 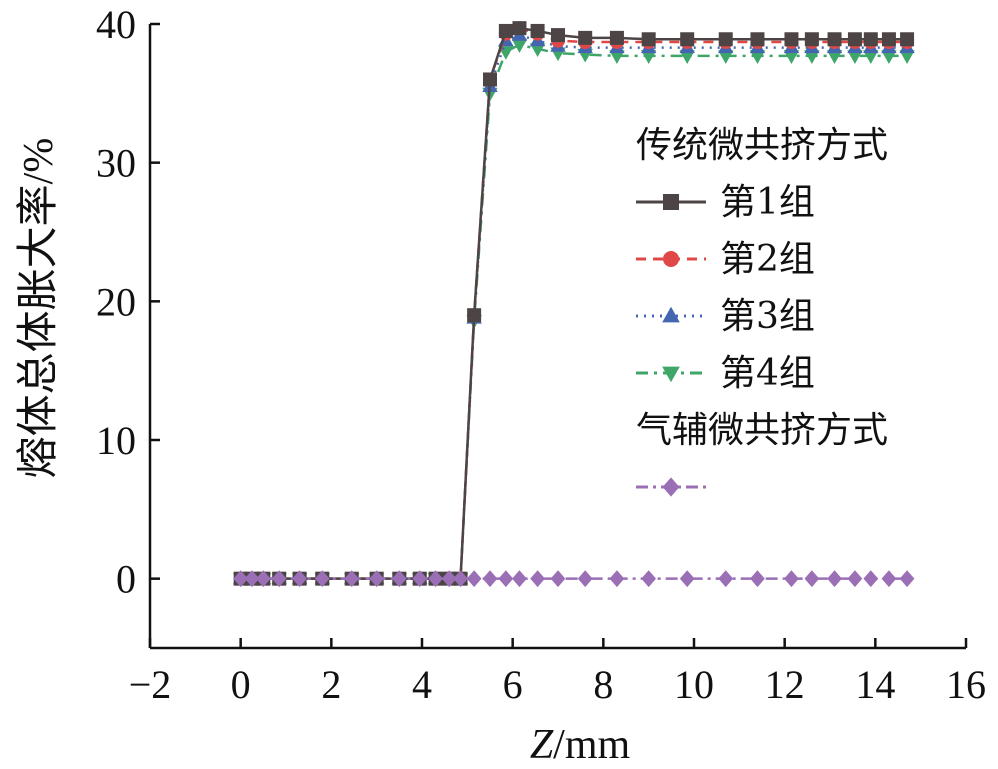 What do you see at coordinates (241, 684) in the screenshot?
I see `x-tick-label: 0` at bounding box center [241, 684].